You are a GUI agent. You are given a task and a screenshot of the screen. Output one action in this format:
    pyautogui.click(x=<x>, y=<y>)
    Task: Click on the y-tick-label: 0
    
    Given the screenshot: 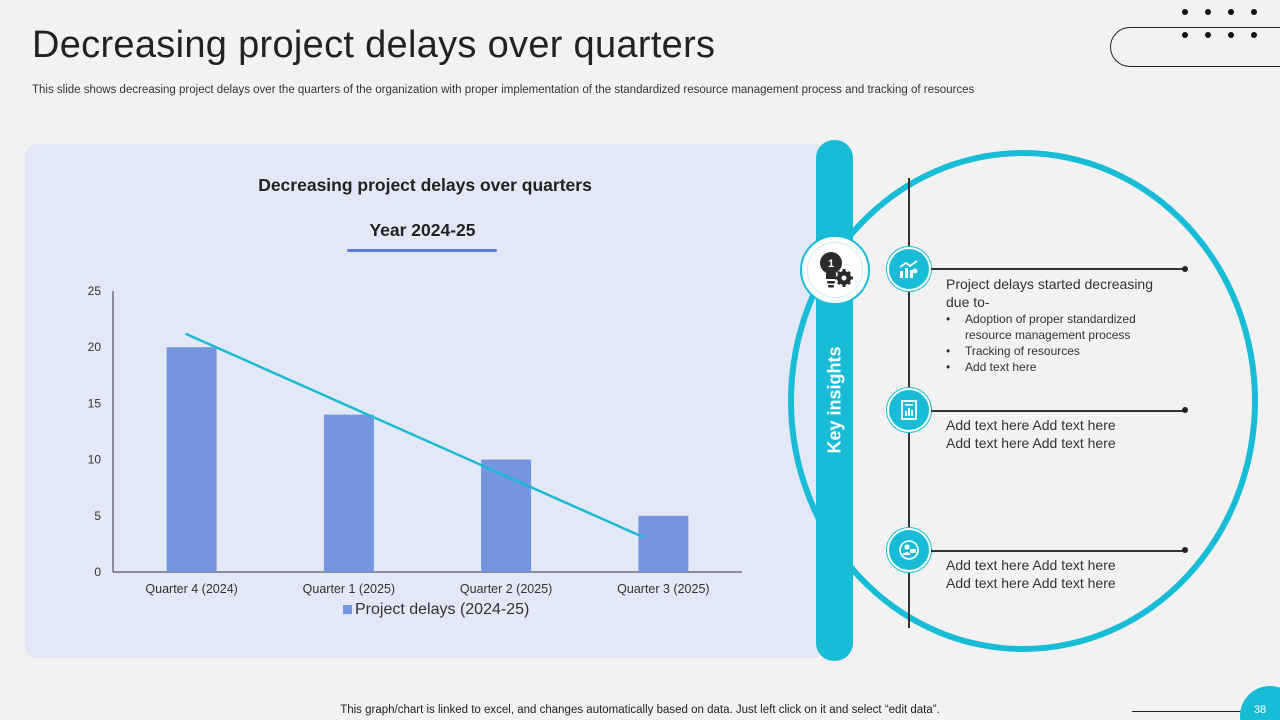 What is the action you would take?
    pyautogui.click(x=97, y=572)
    